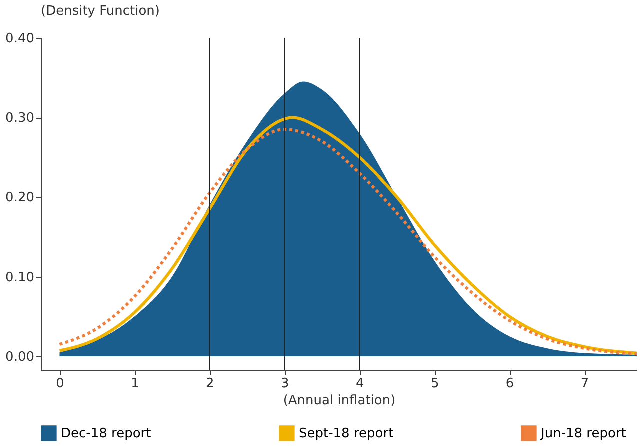 Image resolution: width=641 pixels, height=446 pixels. What do you see at coordinates (20, 278) in the screenshot?
I see `y-tick-label: 0.10` at bounding box center [20, 278].